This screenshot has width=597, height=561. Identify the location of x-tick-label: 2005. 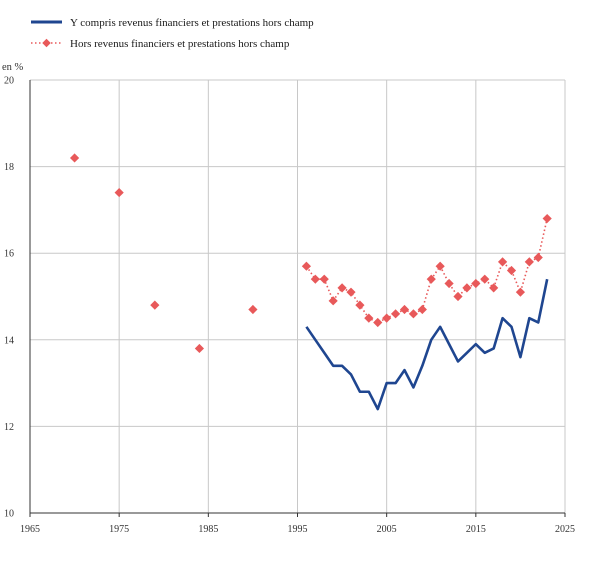
(387, 529).